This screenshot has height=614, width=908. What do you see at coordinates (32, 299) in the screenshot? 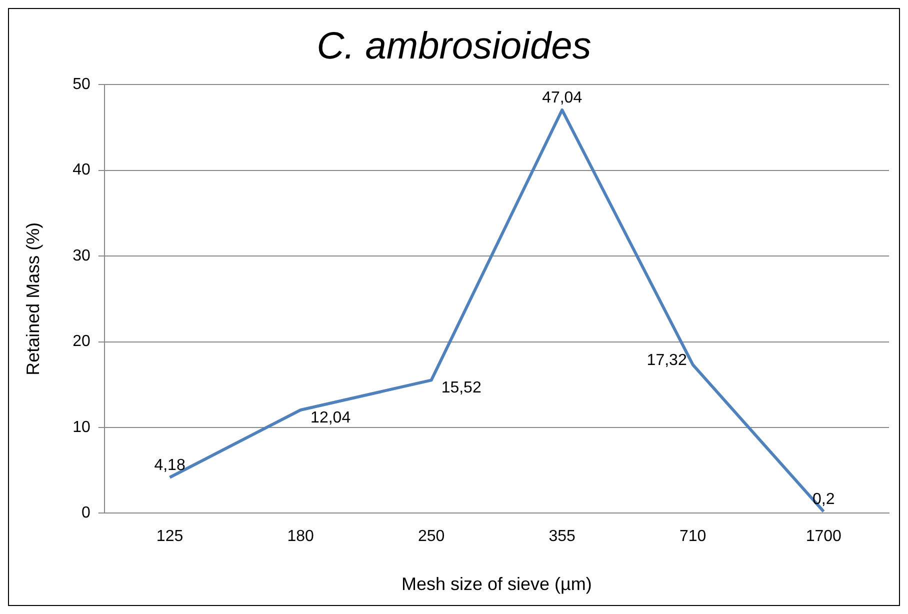
I see `y-axis-title: Retained Mass (%)` at bounding box center [32, 299].